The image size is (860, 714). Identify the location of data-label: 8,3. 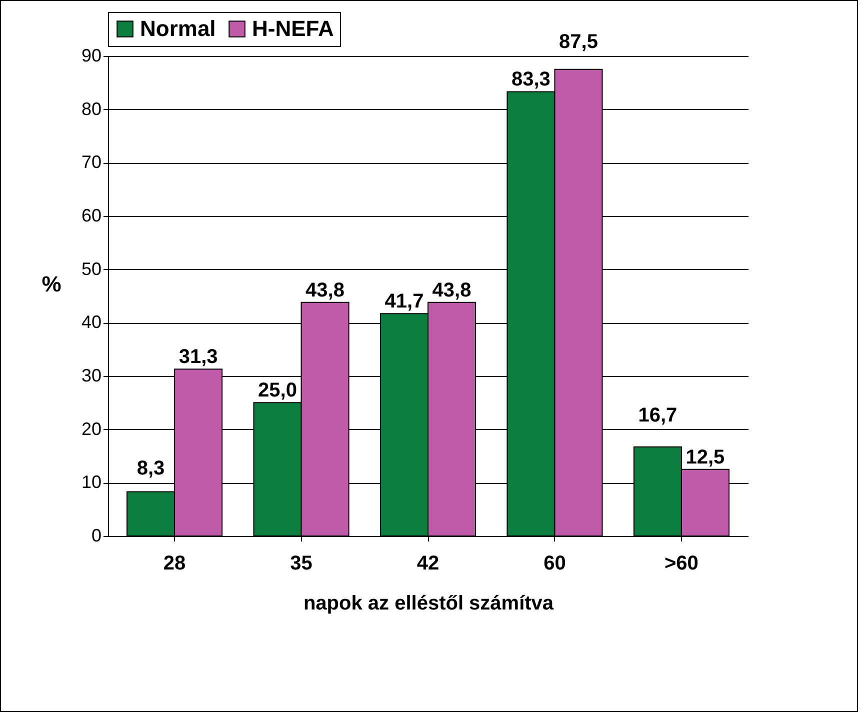
(150, 469).